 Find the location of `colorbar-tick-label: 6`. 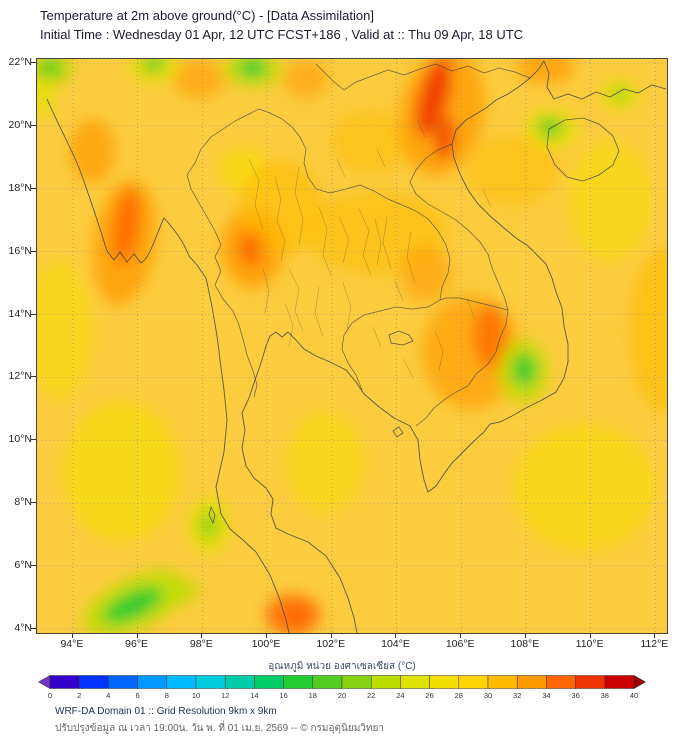

colorbar-tick-label: 6 is located at coordinates (137, 695).